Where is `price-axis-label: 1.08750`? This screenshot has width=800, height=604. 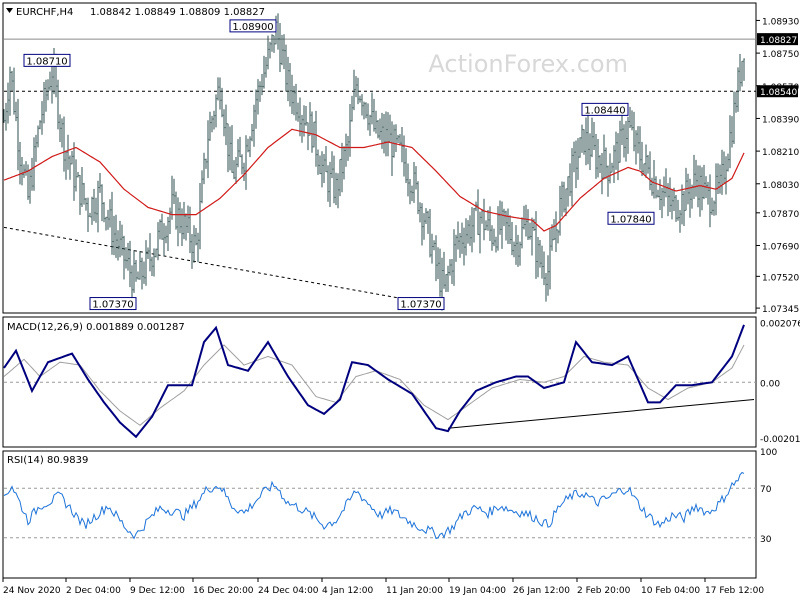
price-axis-label: 1.08750 is located at coordinates (780, 55).